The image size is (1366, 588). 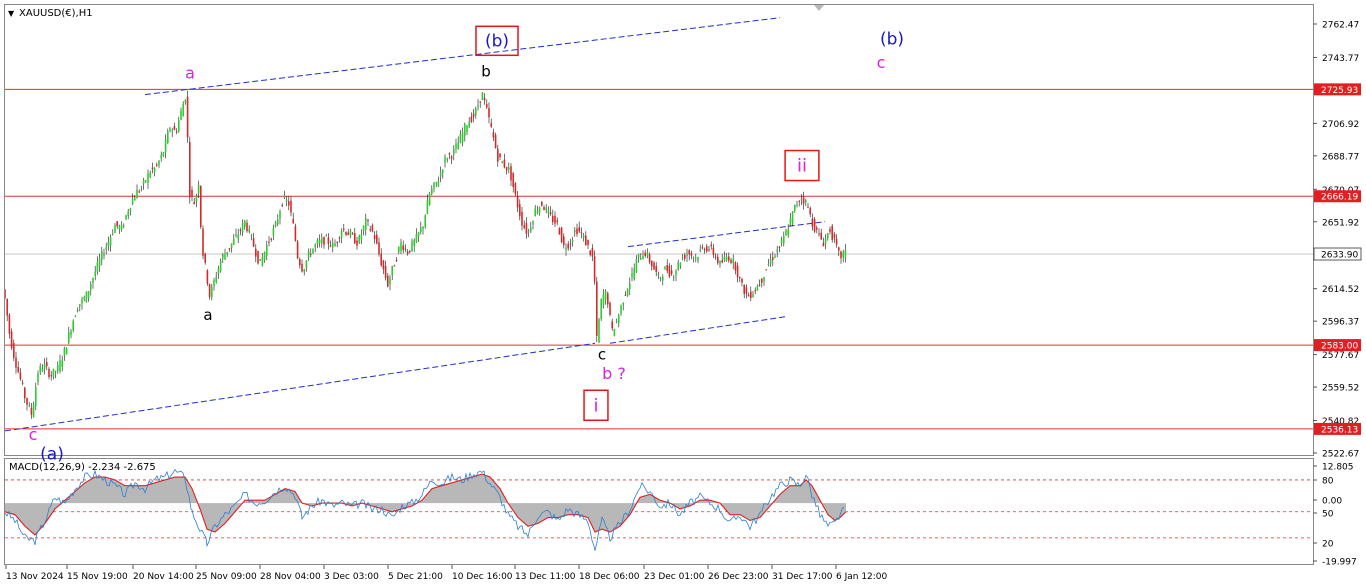 I want to click on symbol-title: XAUUSD(€),H1, so click(x=56, y=13).